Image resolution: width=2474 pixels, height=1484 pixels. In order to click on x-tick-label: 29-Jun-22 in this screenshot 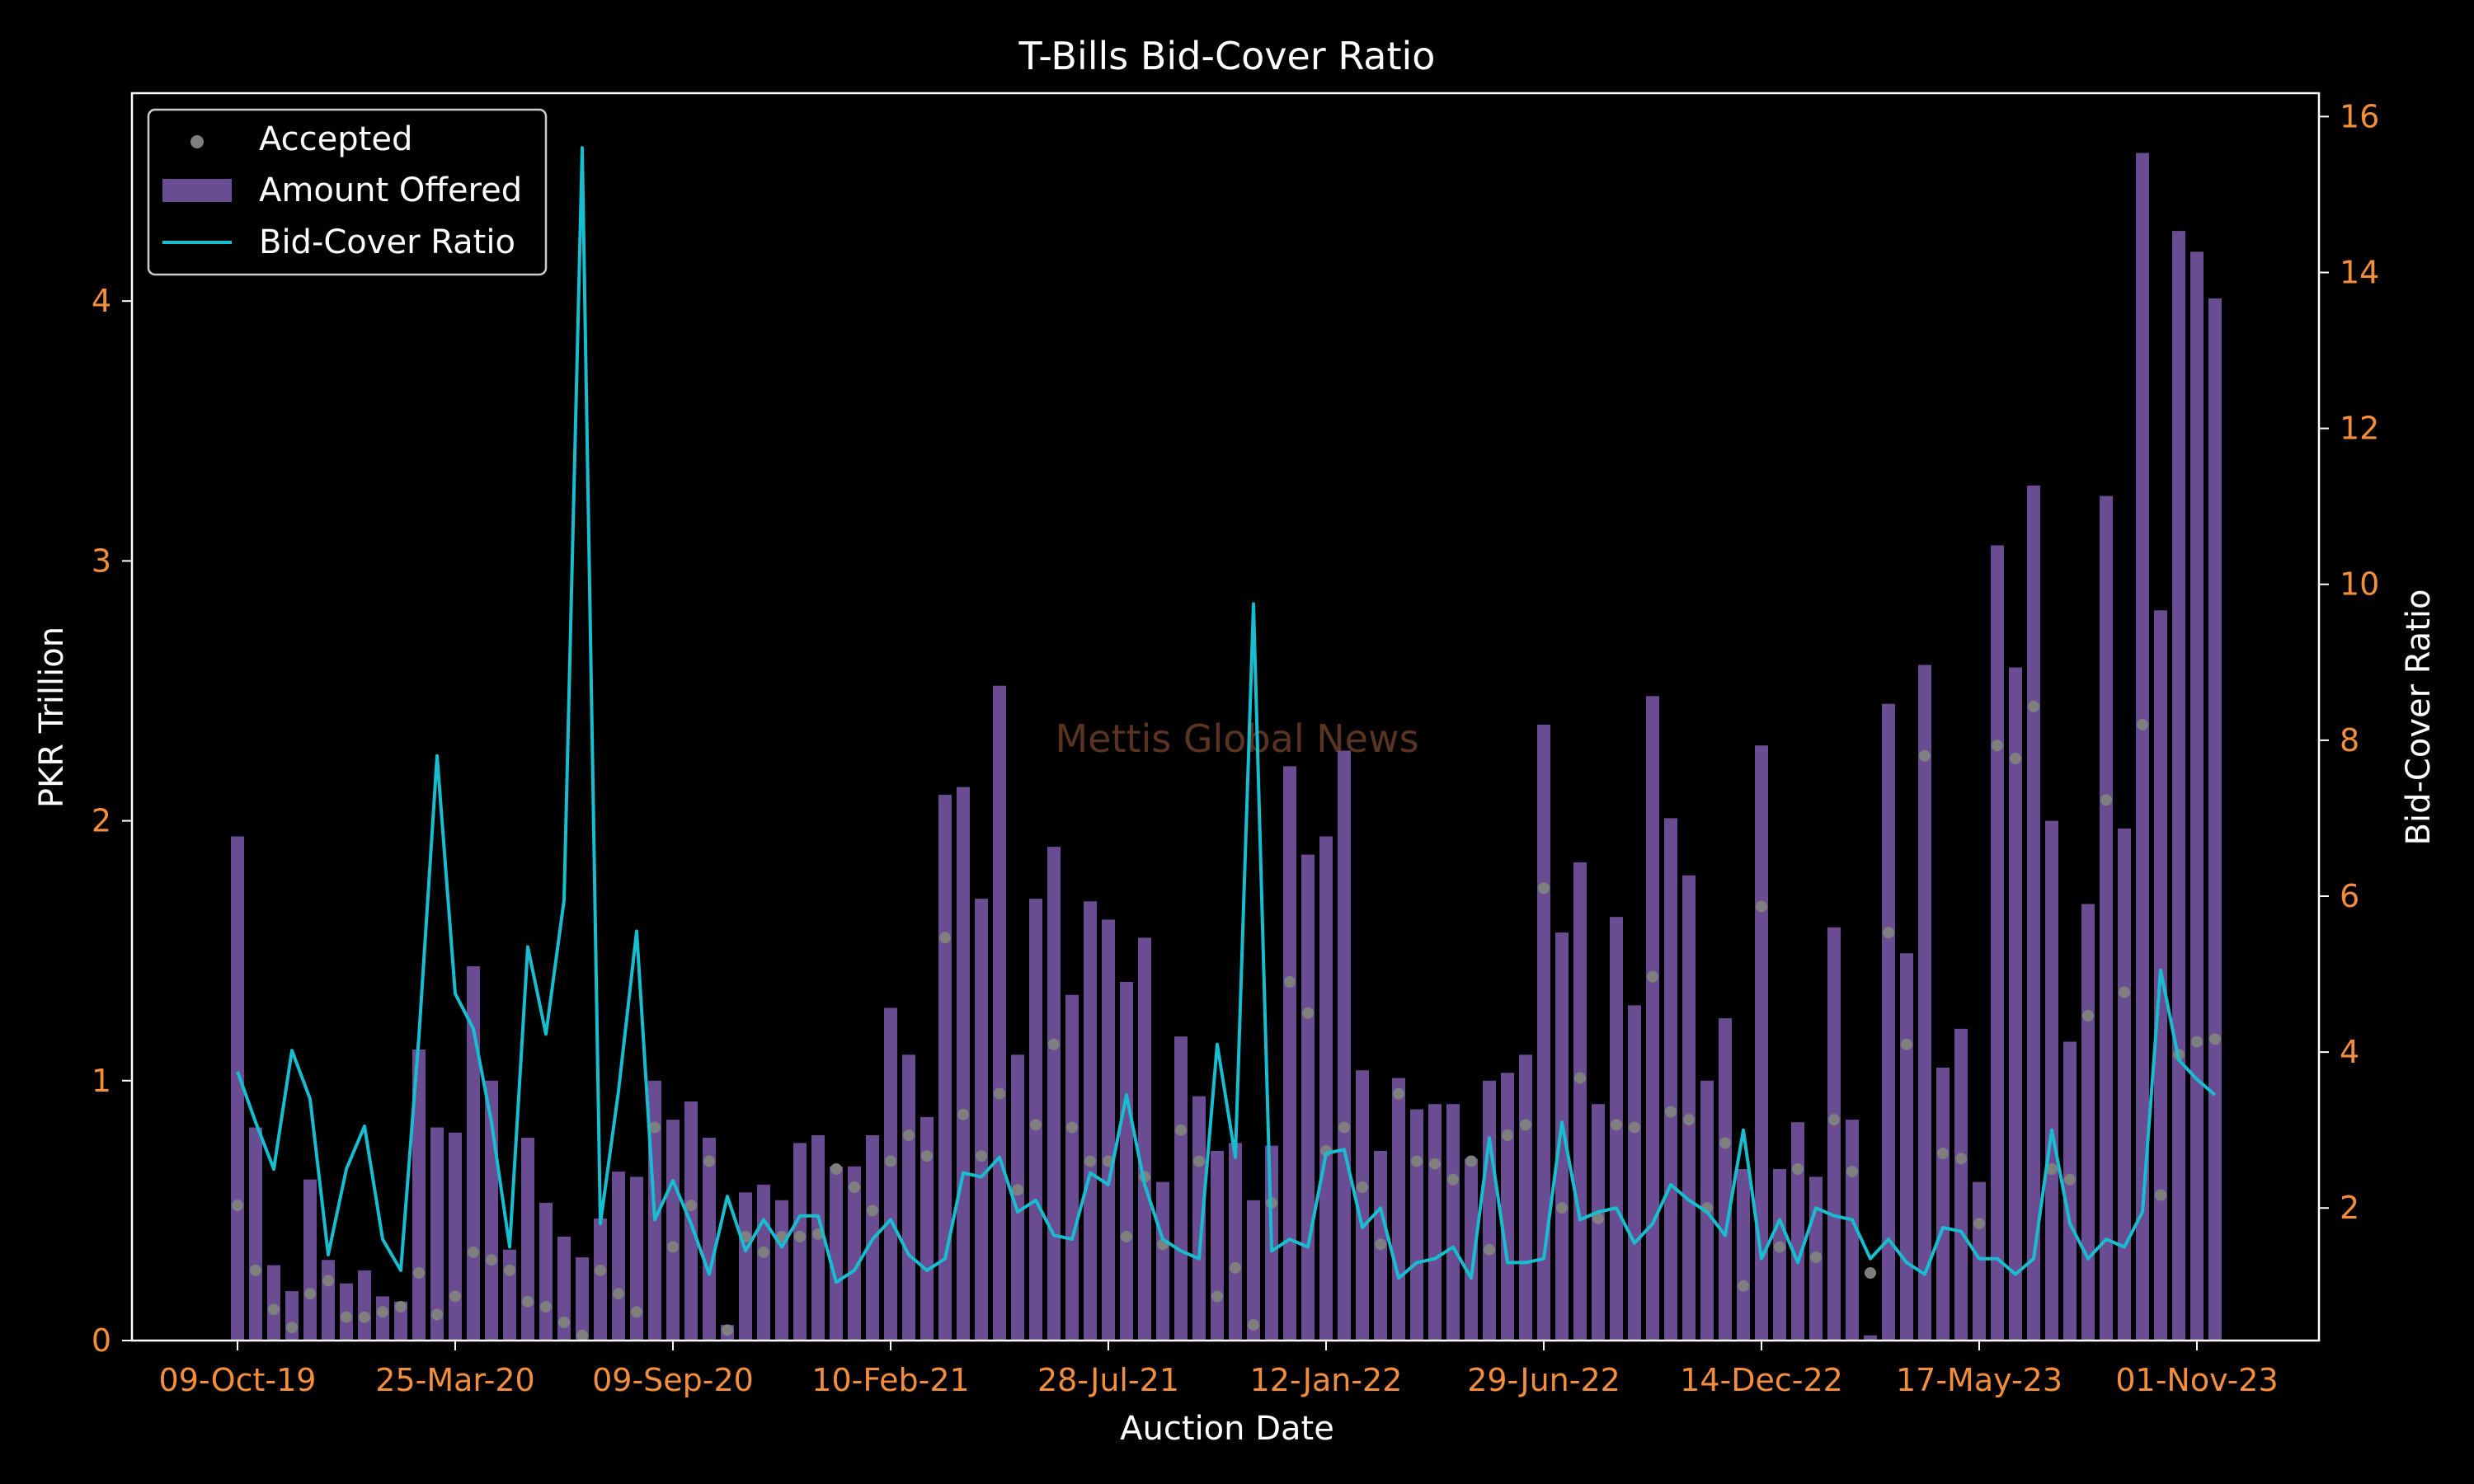, I will do `click(1543, 1380)`.